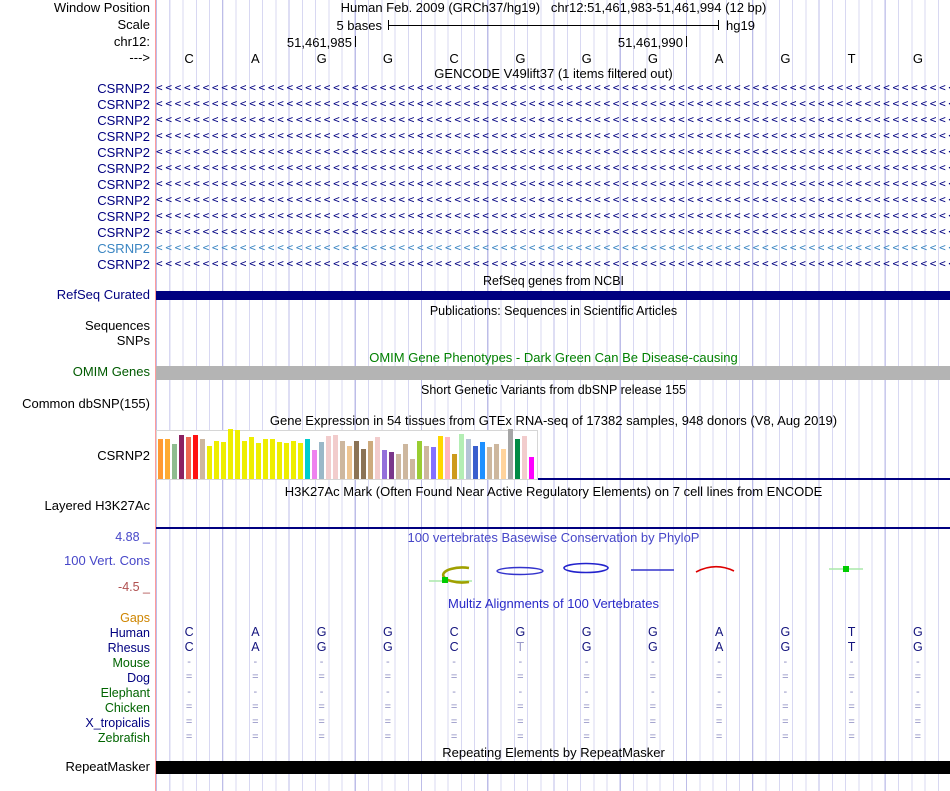  I want to click on refseq-curated-bar, so click(553, 295).